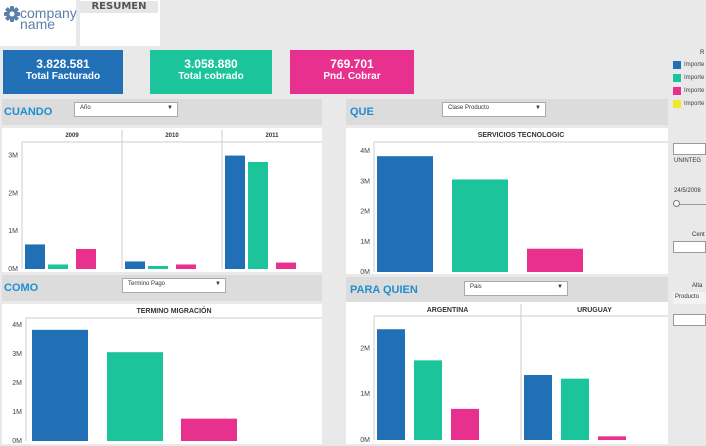 The width and height of the screenshot is (706, 446). Describe the element at coordinates (691, 204) in the screenshot. I see `date-slider-track` at that location.